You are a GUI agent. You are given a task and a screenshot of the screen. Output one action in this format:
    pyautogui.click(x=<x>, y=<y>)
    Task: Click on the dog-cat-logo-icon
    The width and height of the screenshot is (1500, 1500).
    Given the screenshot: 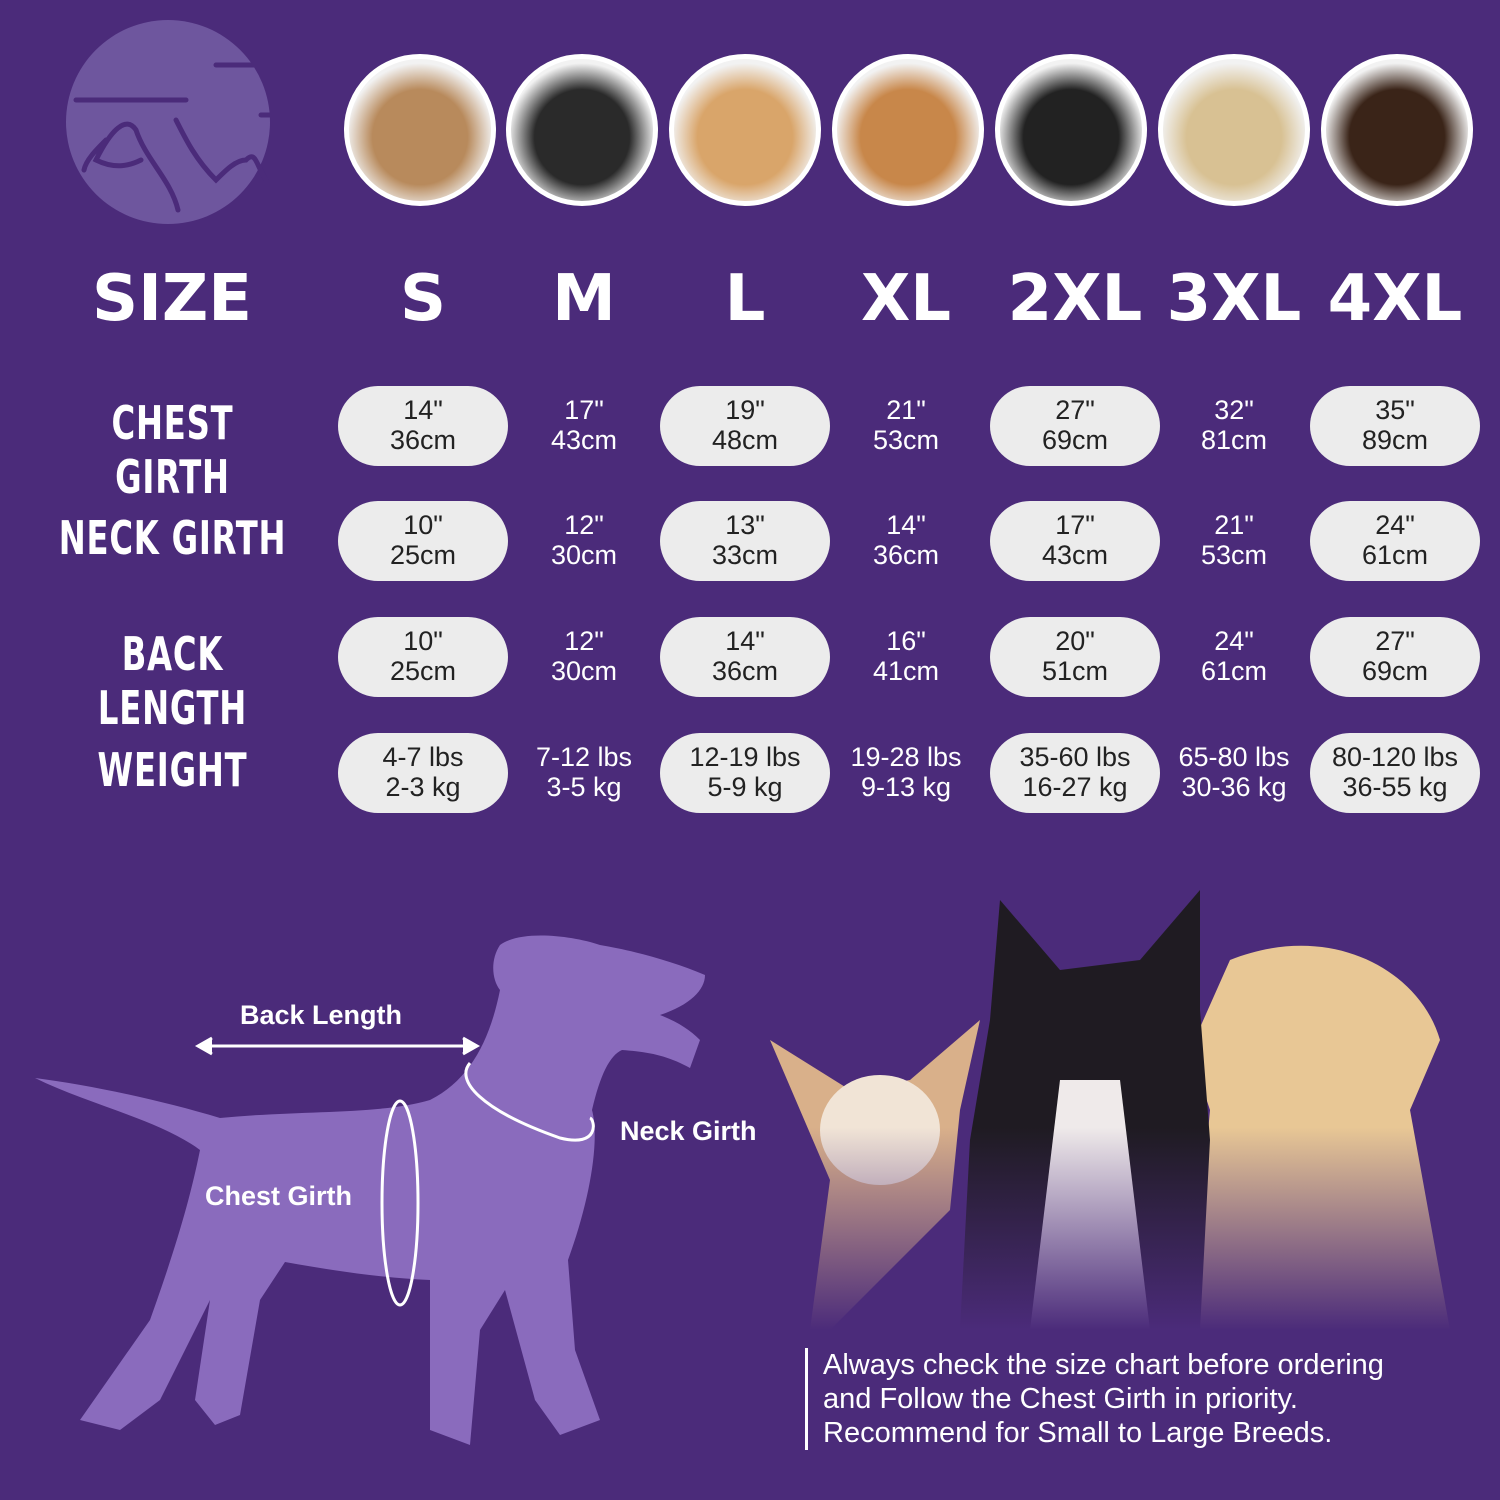 What is the action you would take?
    pyautogui.click(x=206, y=137)
    